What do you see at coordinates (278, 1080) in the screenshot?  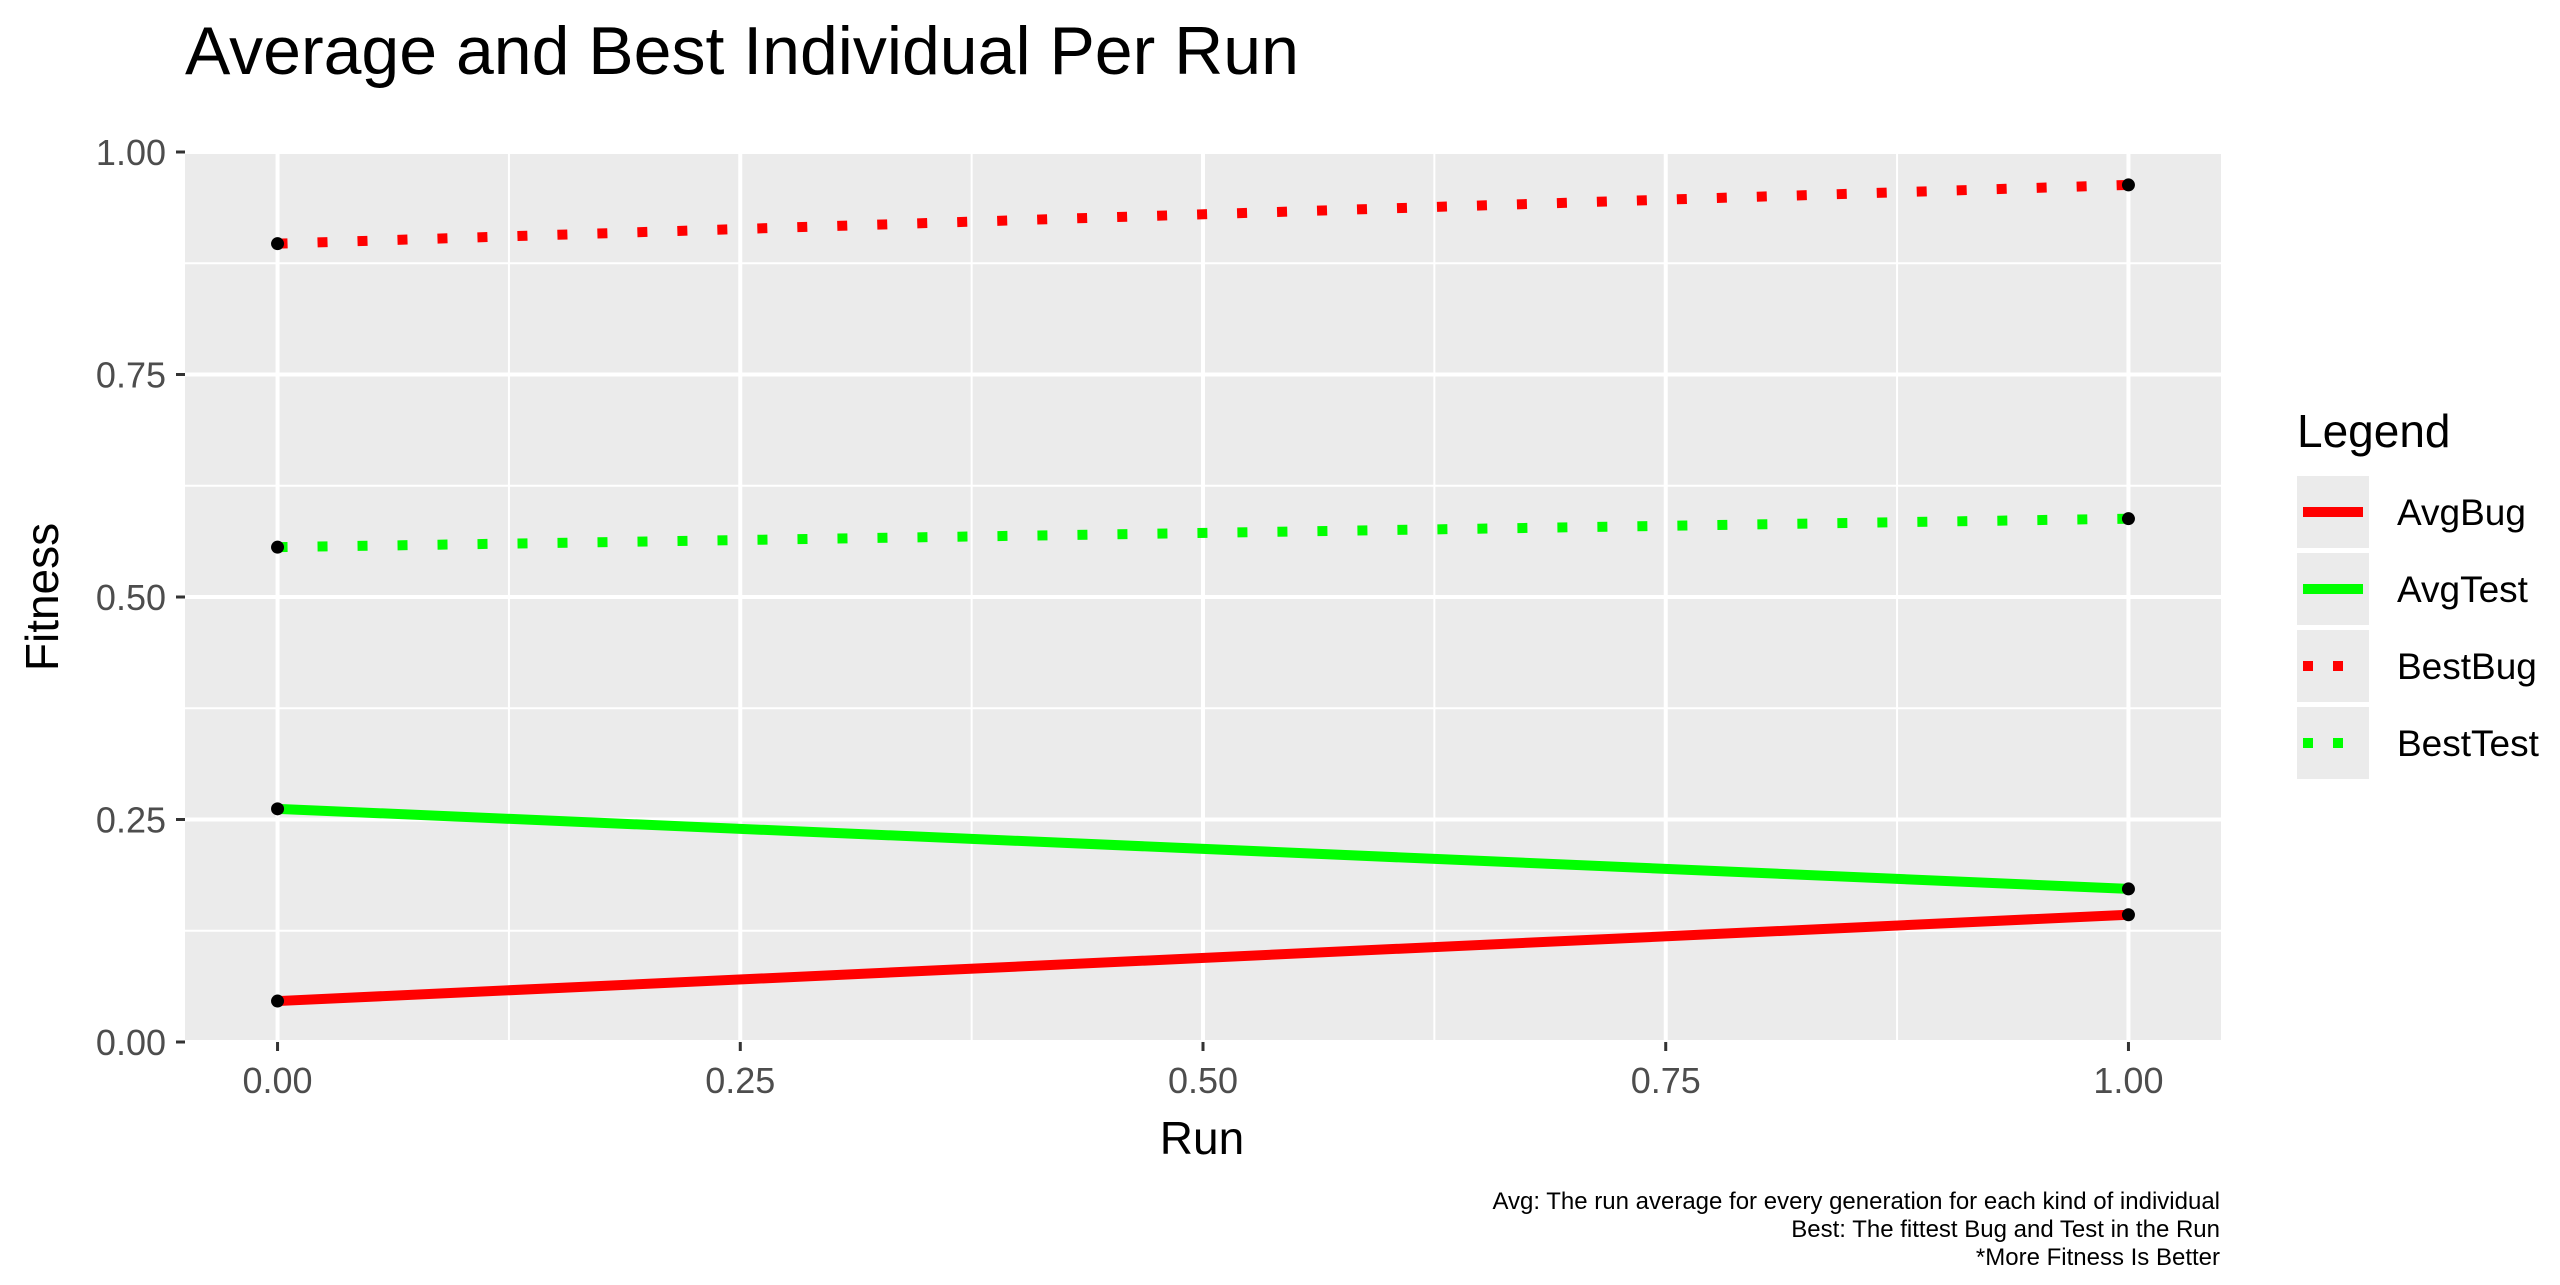 I see `x-tick-label: 0.00` at bounding box center [278, 1080].